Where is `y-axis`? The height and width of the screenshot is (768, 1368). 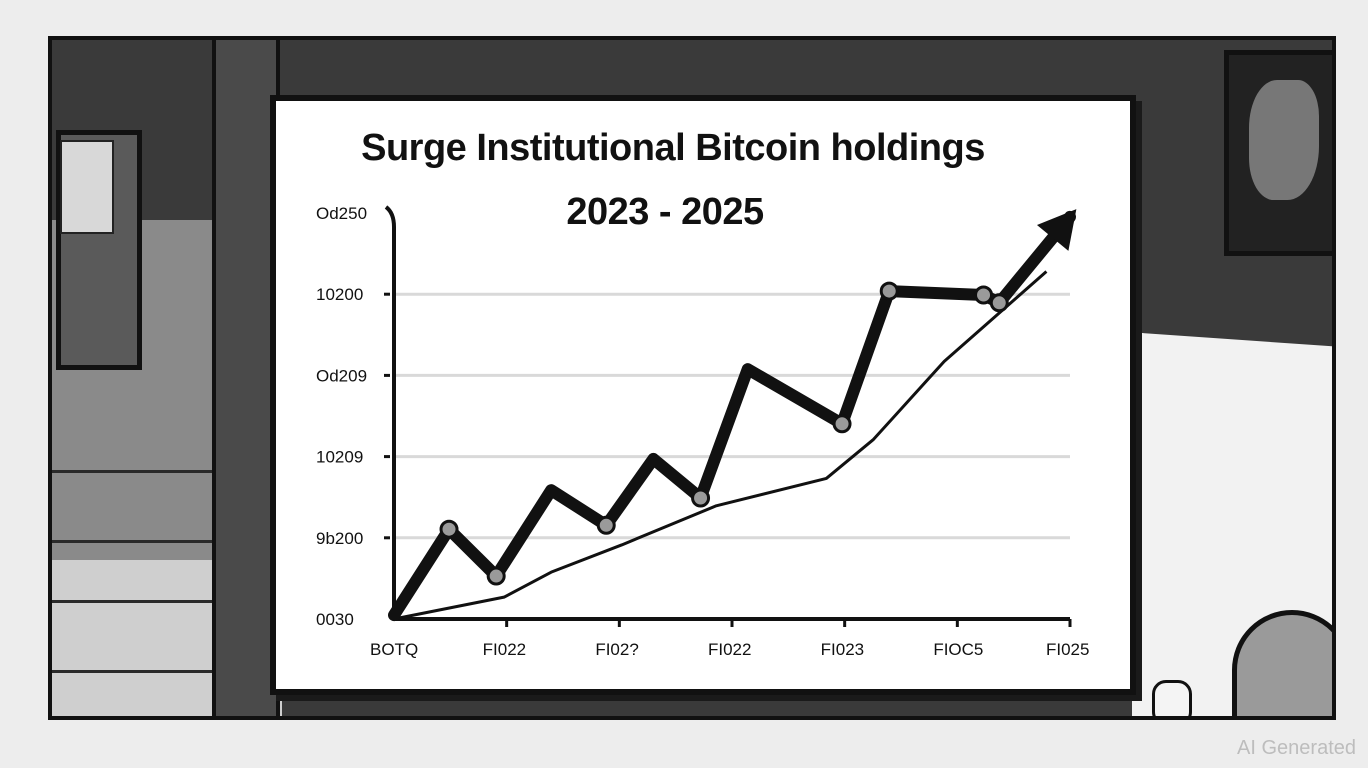
y-axis is located at coordinates (390, 412).